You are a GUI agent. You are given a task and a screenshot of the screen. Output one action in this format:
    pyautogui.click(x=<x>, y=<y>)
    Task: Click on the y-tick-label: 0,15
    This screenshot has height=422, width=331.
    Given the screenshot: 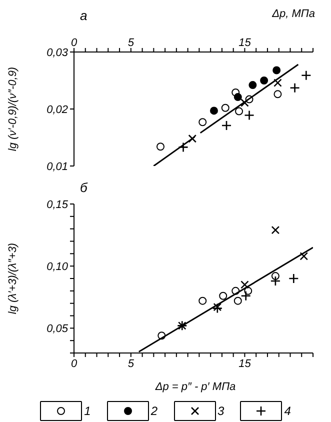 What is the action you would take?
    pyautogui.click(x=57, y=204)
    